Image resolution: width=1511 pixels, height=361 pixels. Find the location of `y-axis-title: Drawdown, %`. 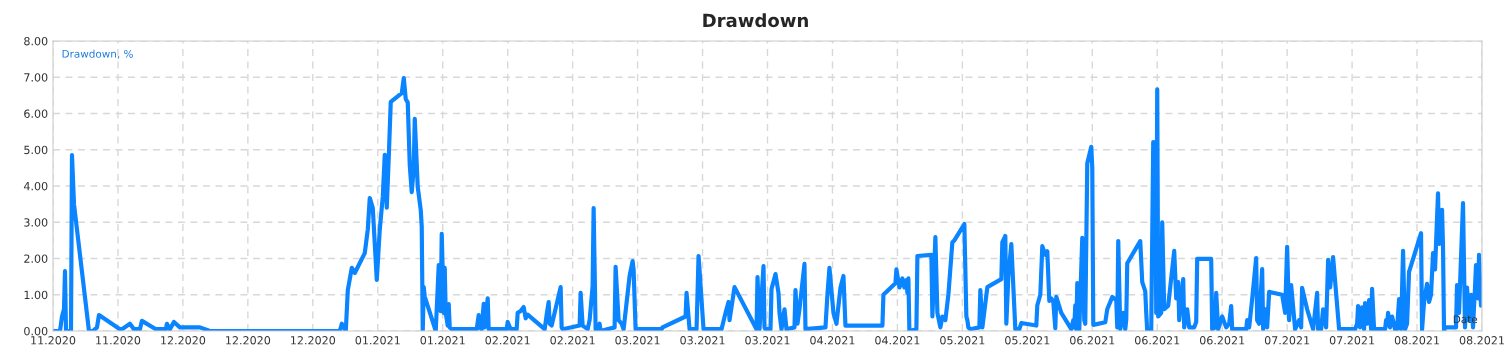

y-axis-title: Drawdown, % is located at coordinates (97, 54).